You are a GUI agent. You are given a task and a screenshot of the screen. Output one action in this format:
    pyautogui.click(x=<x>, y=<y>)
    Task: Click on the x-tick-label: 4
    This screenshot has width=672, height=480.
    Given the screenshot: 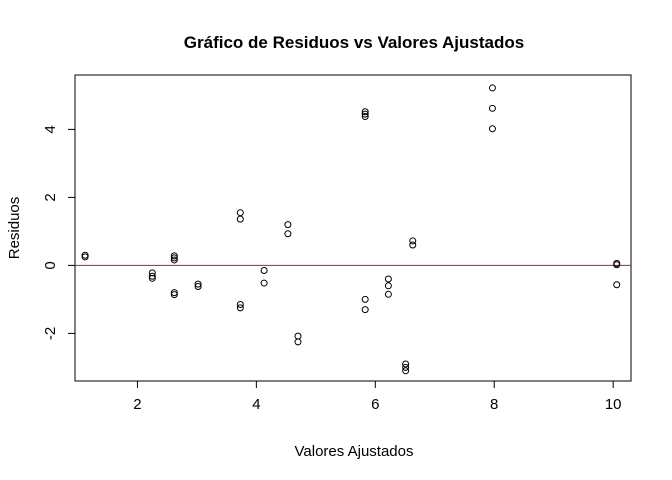 What is the action you would take?
    pyautogui.click(x=256, y=404)
    